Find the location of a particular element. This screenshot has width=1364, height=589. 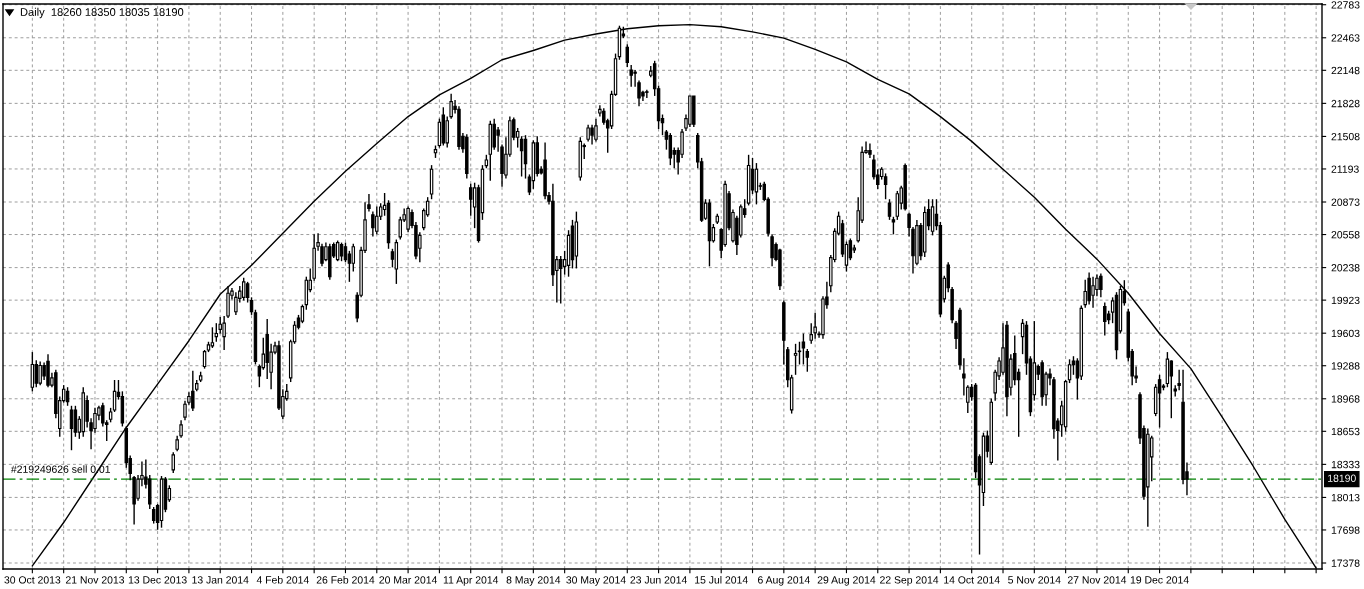

y-tick-label: 19603 is located at coordinates (1345, 333).